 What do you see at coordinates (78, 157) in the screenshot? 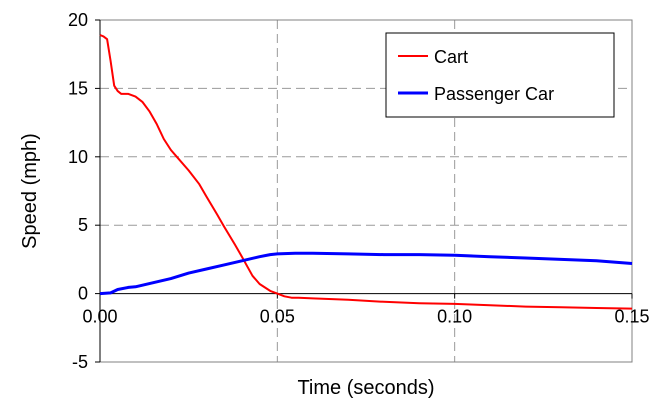
I see `y-tick-label: 10` at bounding box center [78, 157].